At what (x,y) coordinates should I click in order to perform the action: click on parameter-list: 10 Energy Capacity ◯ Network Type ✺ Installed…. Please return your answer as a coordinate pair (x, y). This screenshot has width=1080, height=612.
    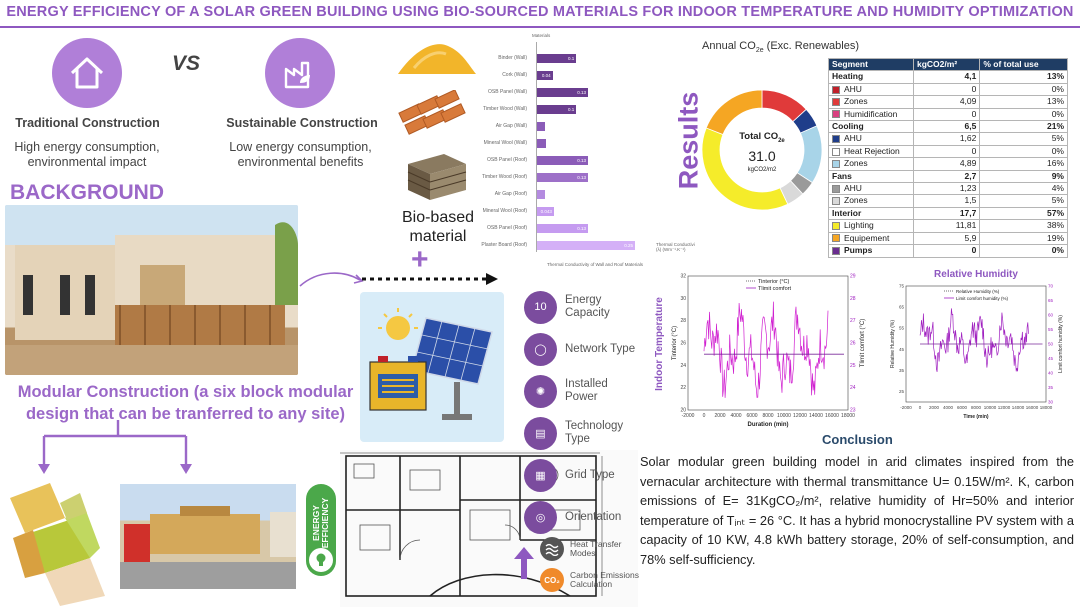
    Looking at the image, I should click on (586, 412).